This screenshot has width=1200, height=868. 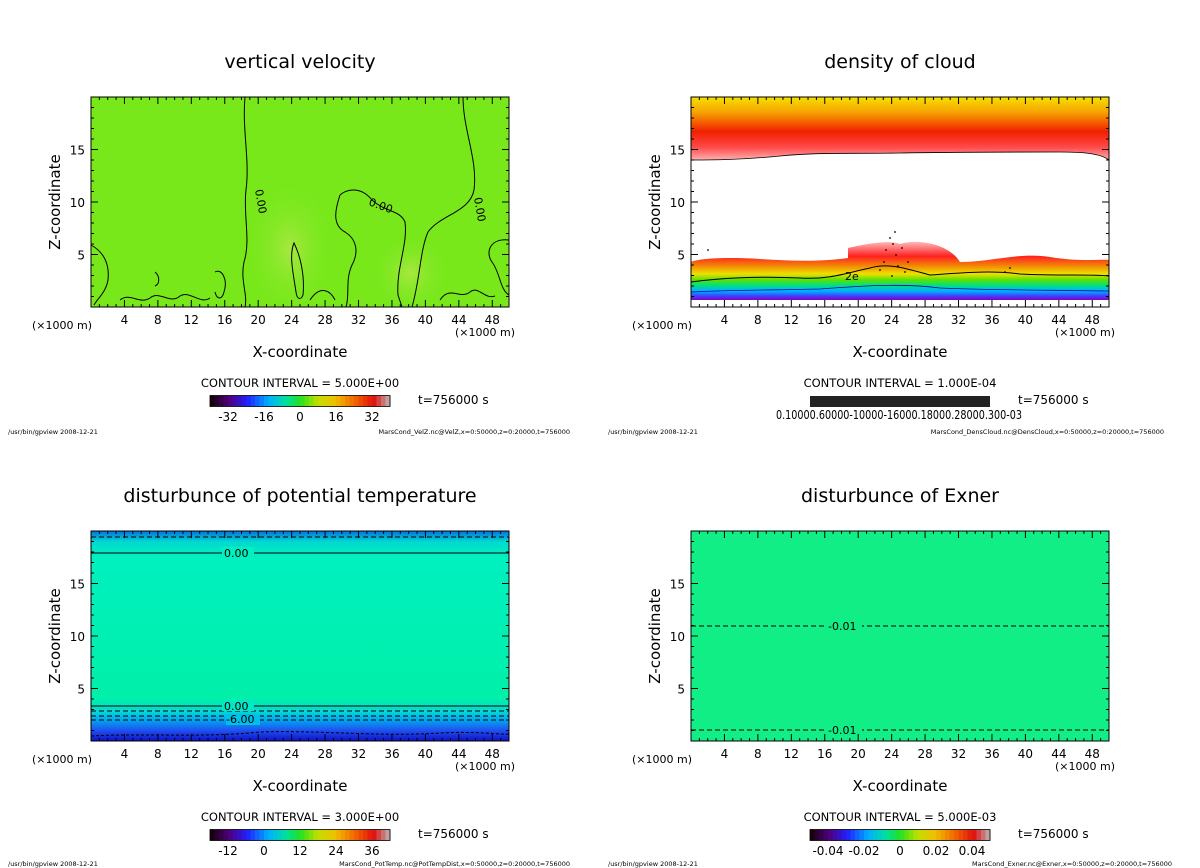 I want to click on colorbar-frame, so click(x=300, y=401).